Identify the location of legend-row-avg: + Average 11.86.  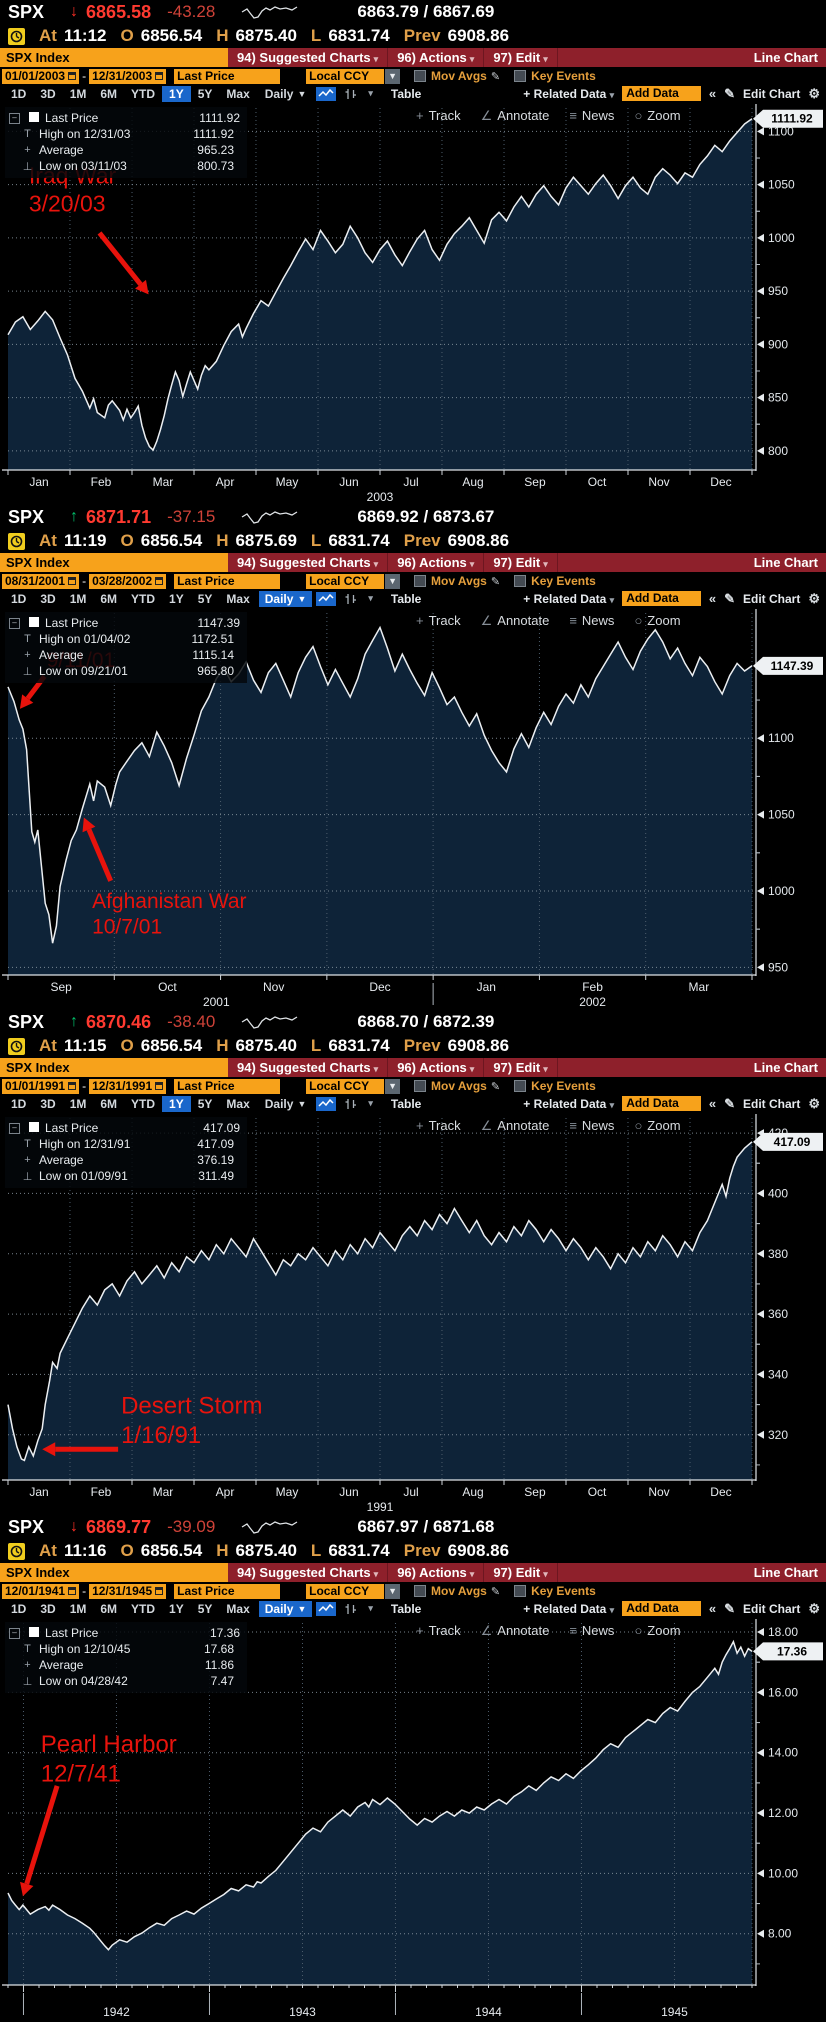
(124, 1665).